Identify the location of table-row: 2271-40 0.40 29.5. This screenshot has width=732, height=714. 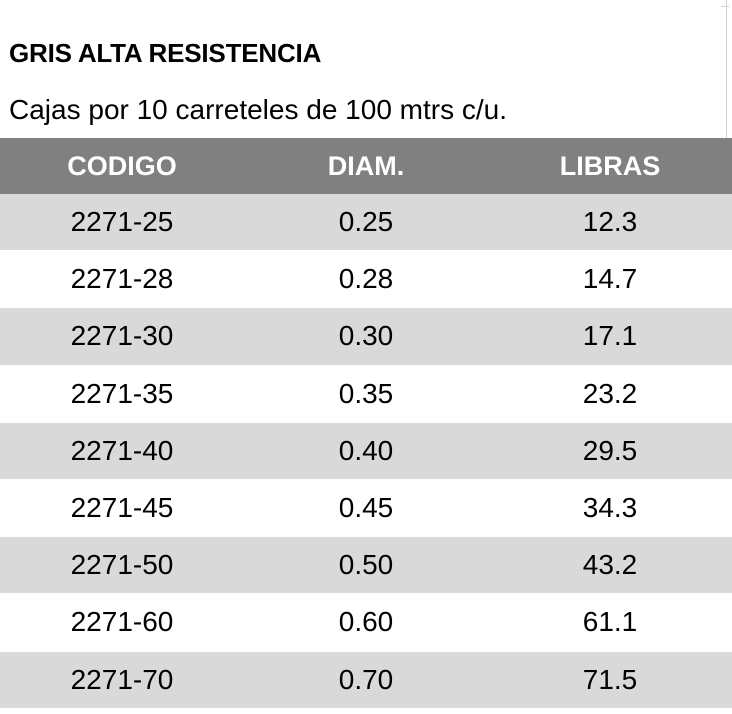
(366, 451).